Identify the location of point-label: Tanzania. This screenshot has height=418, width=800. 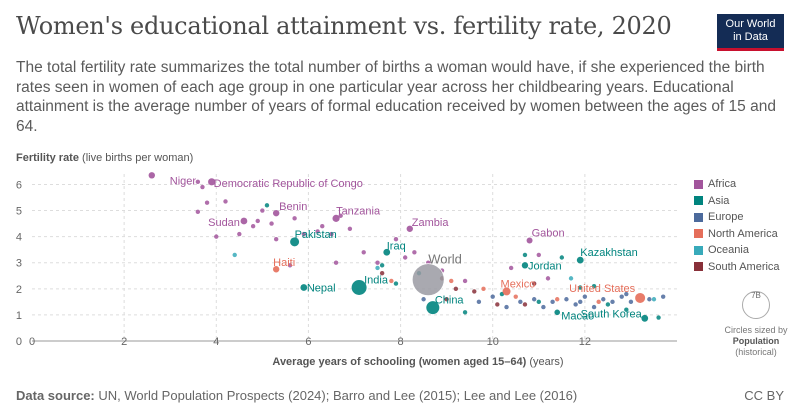
(358, 211).